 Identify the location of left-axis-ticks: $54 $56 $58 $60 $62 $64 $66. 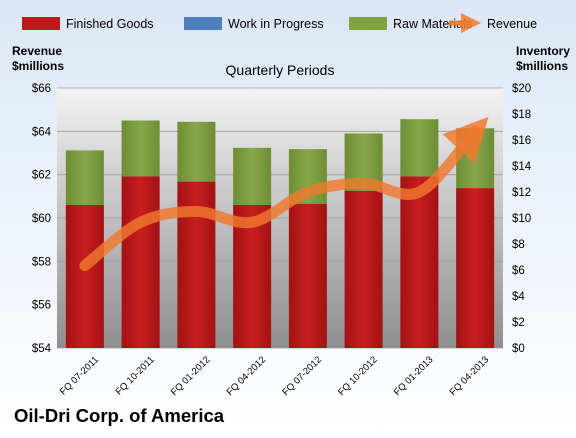
(42, 219).